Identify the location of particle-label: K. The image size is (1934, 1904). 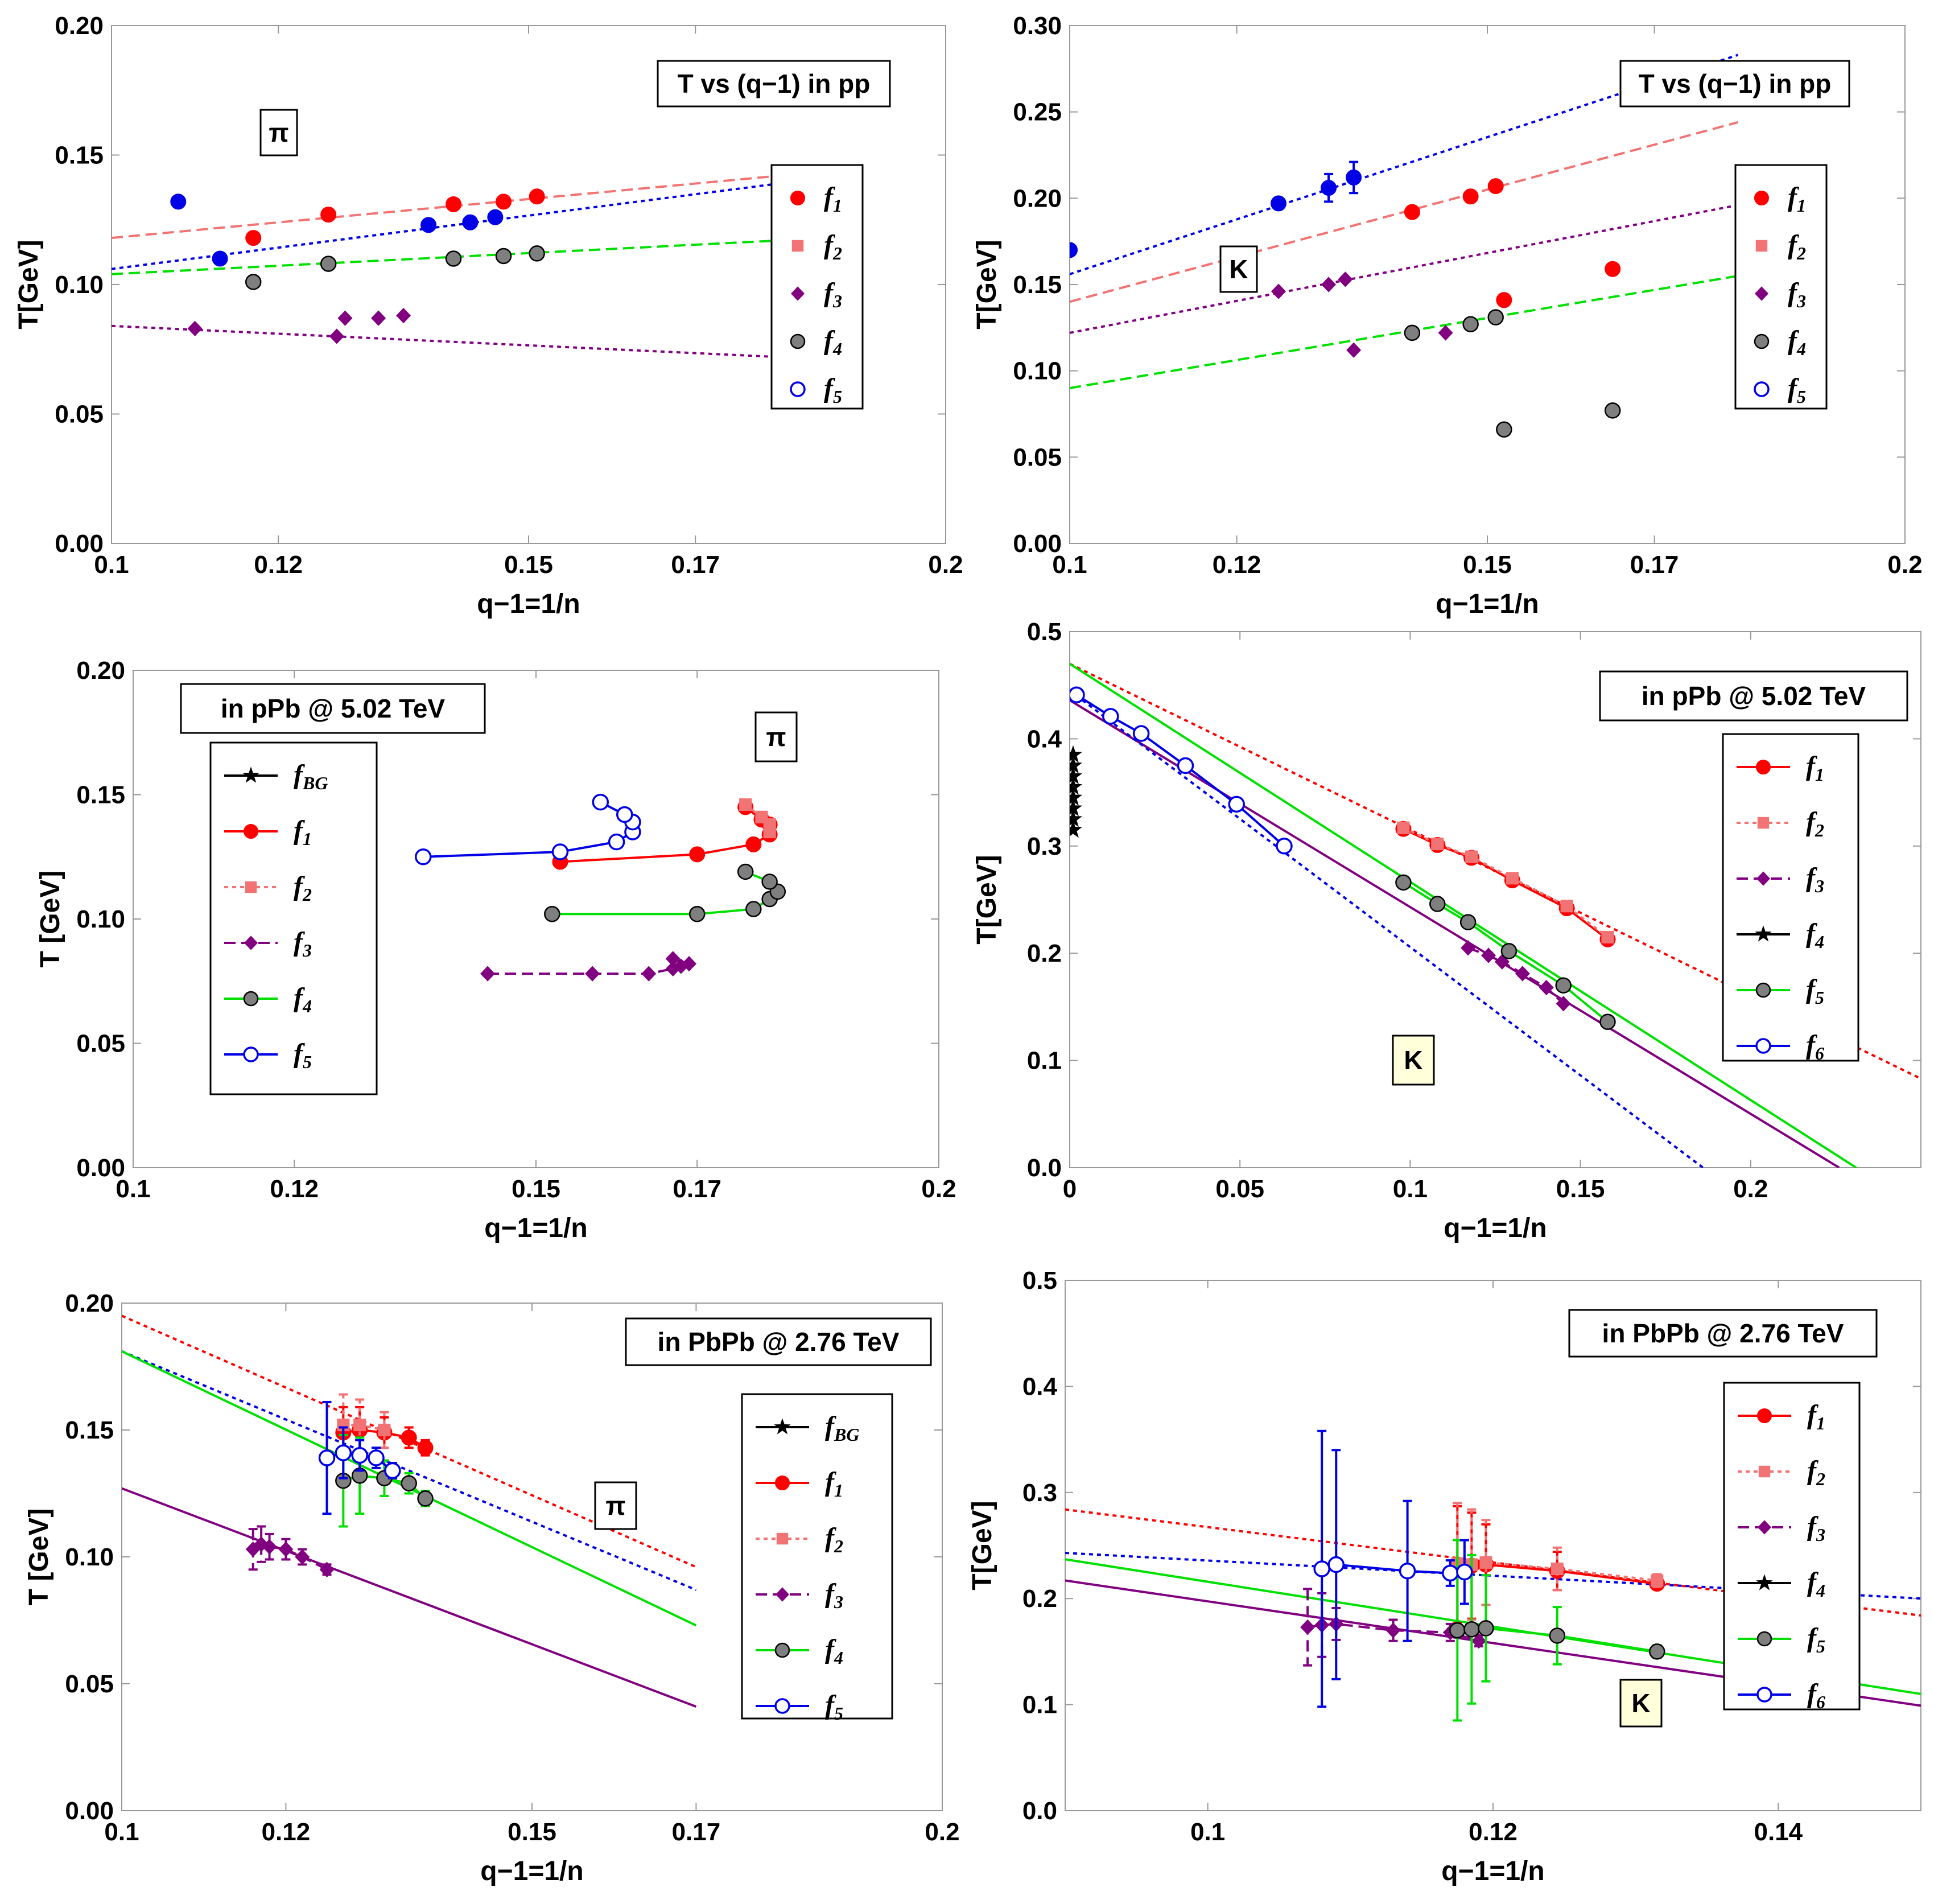
(1238, 269).